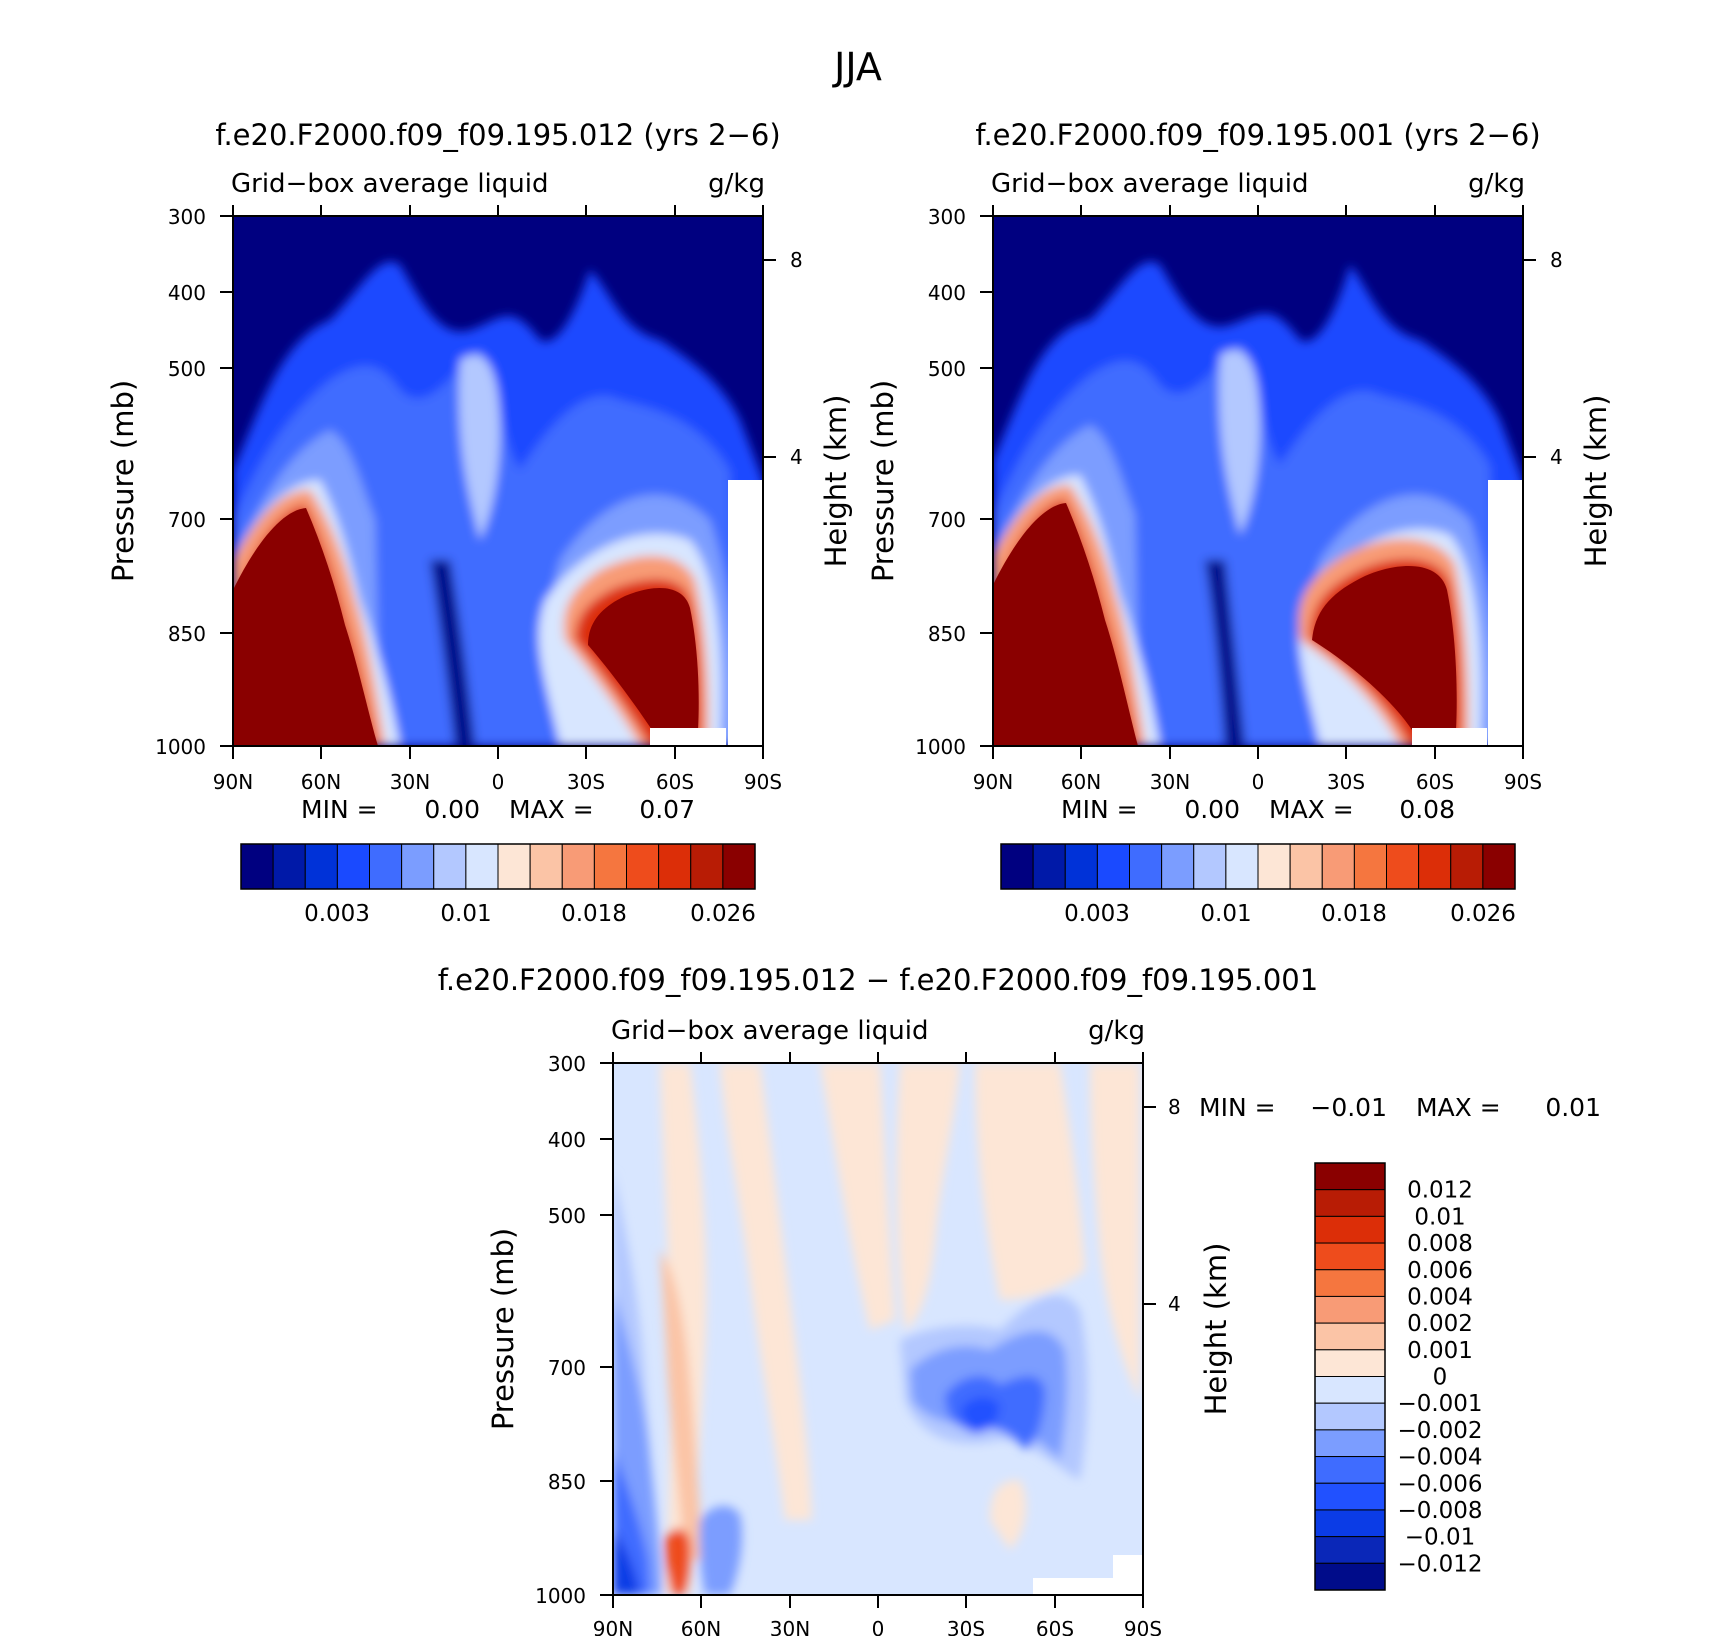 The width and height of the screenshot is (1710, 1636). Describe the element at coordinates (1097, 914) in the screenshot. I see `panel-2-colorbar-label: 0.003` at that location.